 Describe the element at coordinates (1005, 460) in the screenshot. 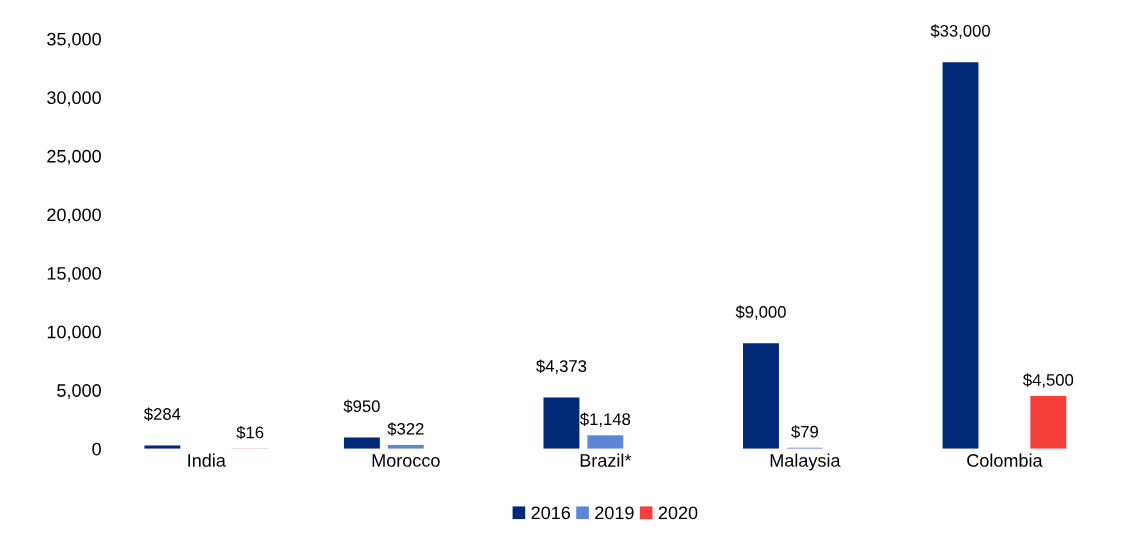

I see `x-tick-label: Colombia` at that location.